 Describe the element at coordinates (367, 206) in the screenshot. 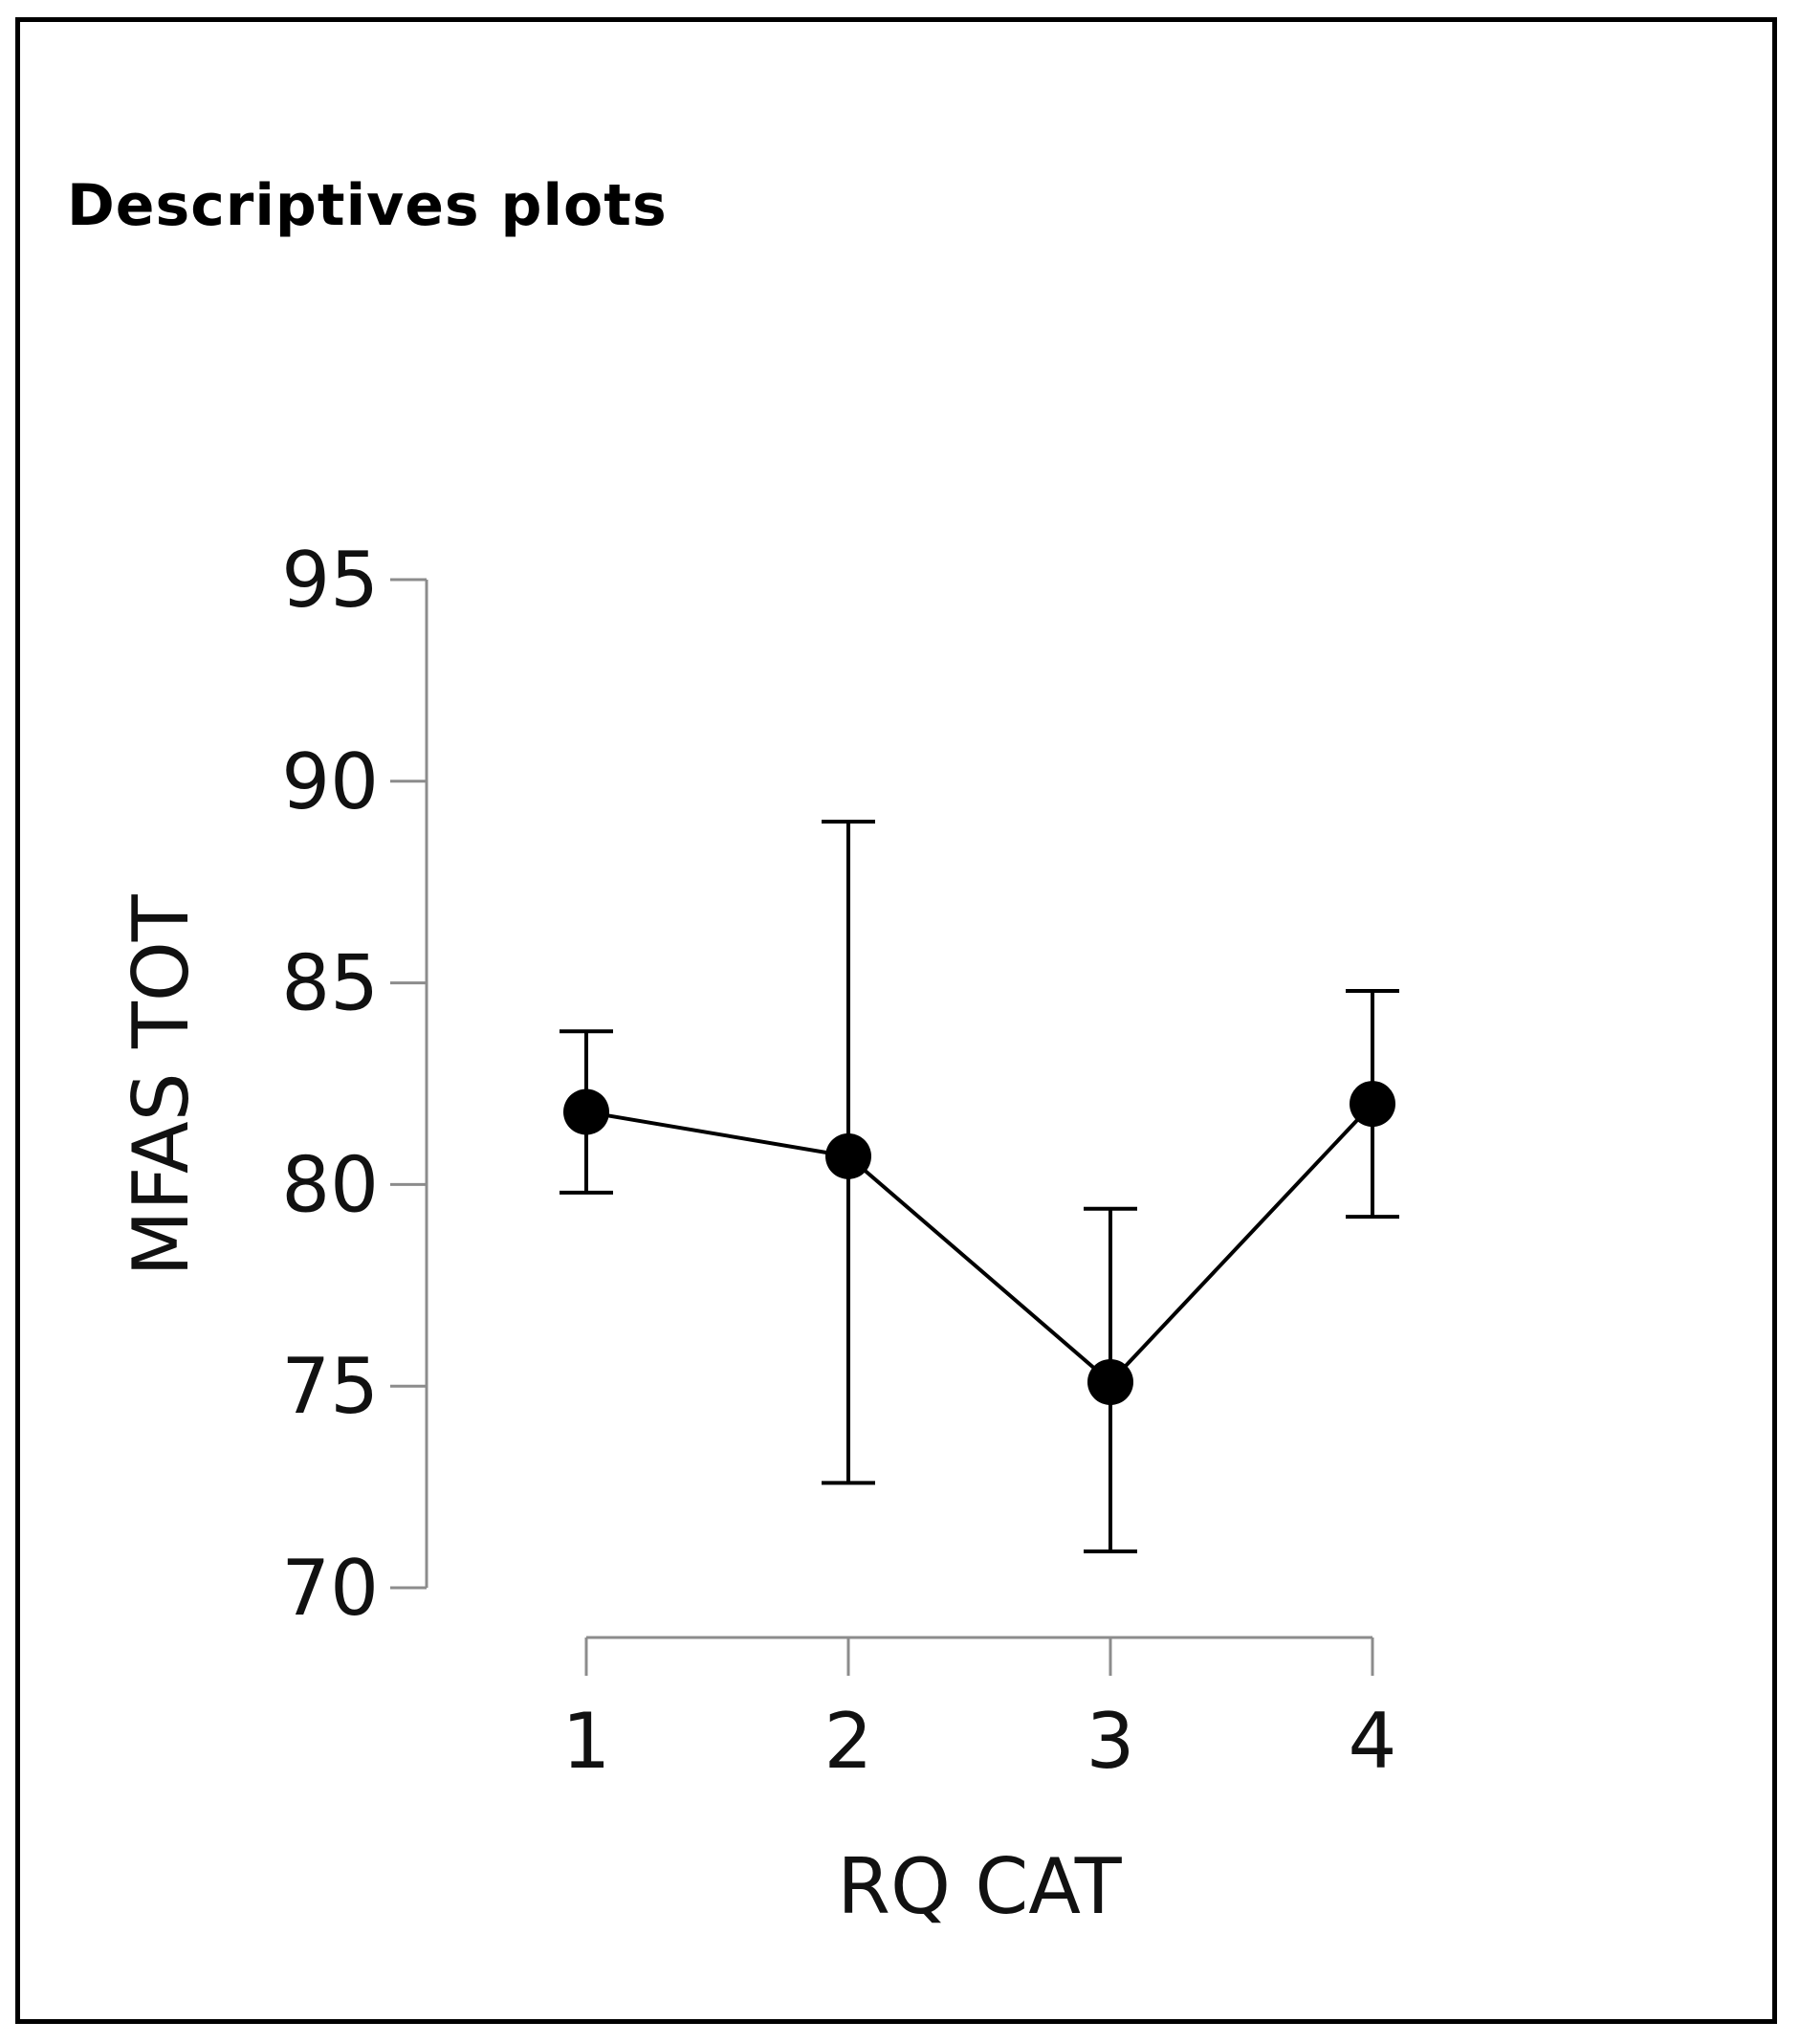

I see `section-title: Descriptives plots` at that location.